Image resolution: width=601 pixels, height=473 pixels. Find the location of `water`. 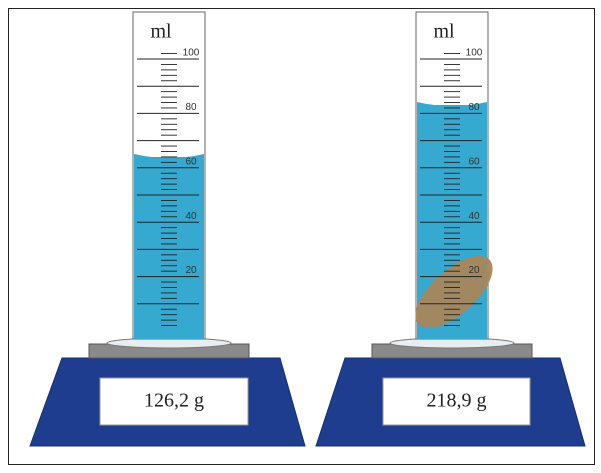

water is located at coordinates (169, 248).